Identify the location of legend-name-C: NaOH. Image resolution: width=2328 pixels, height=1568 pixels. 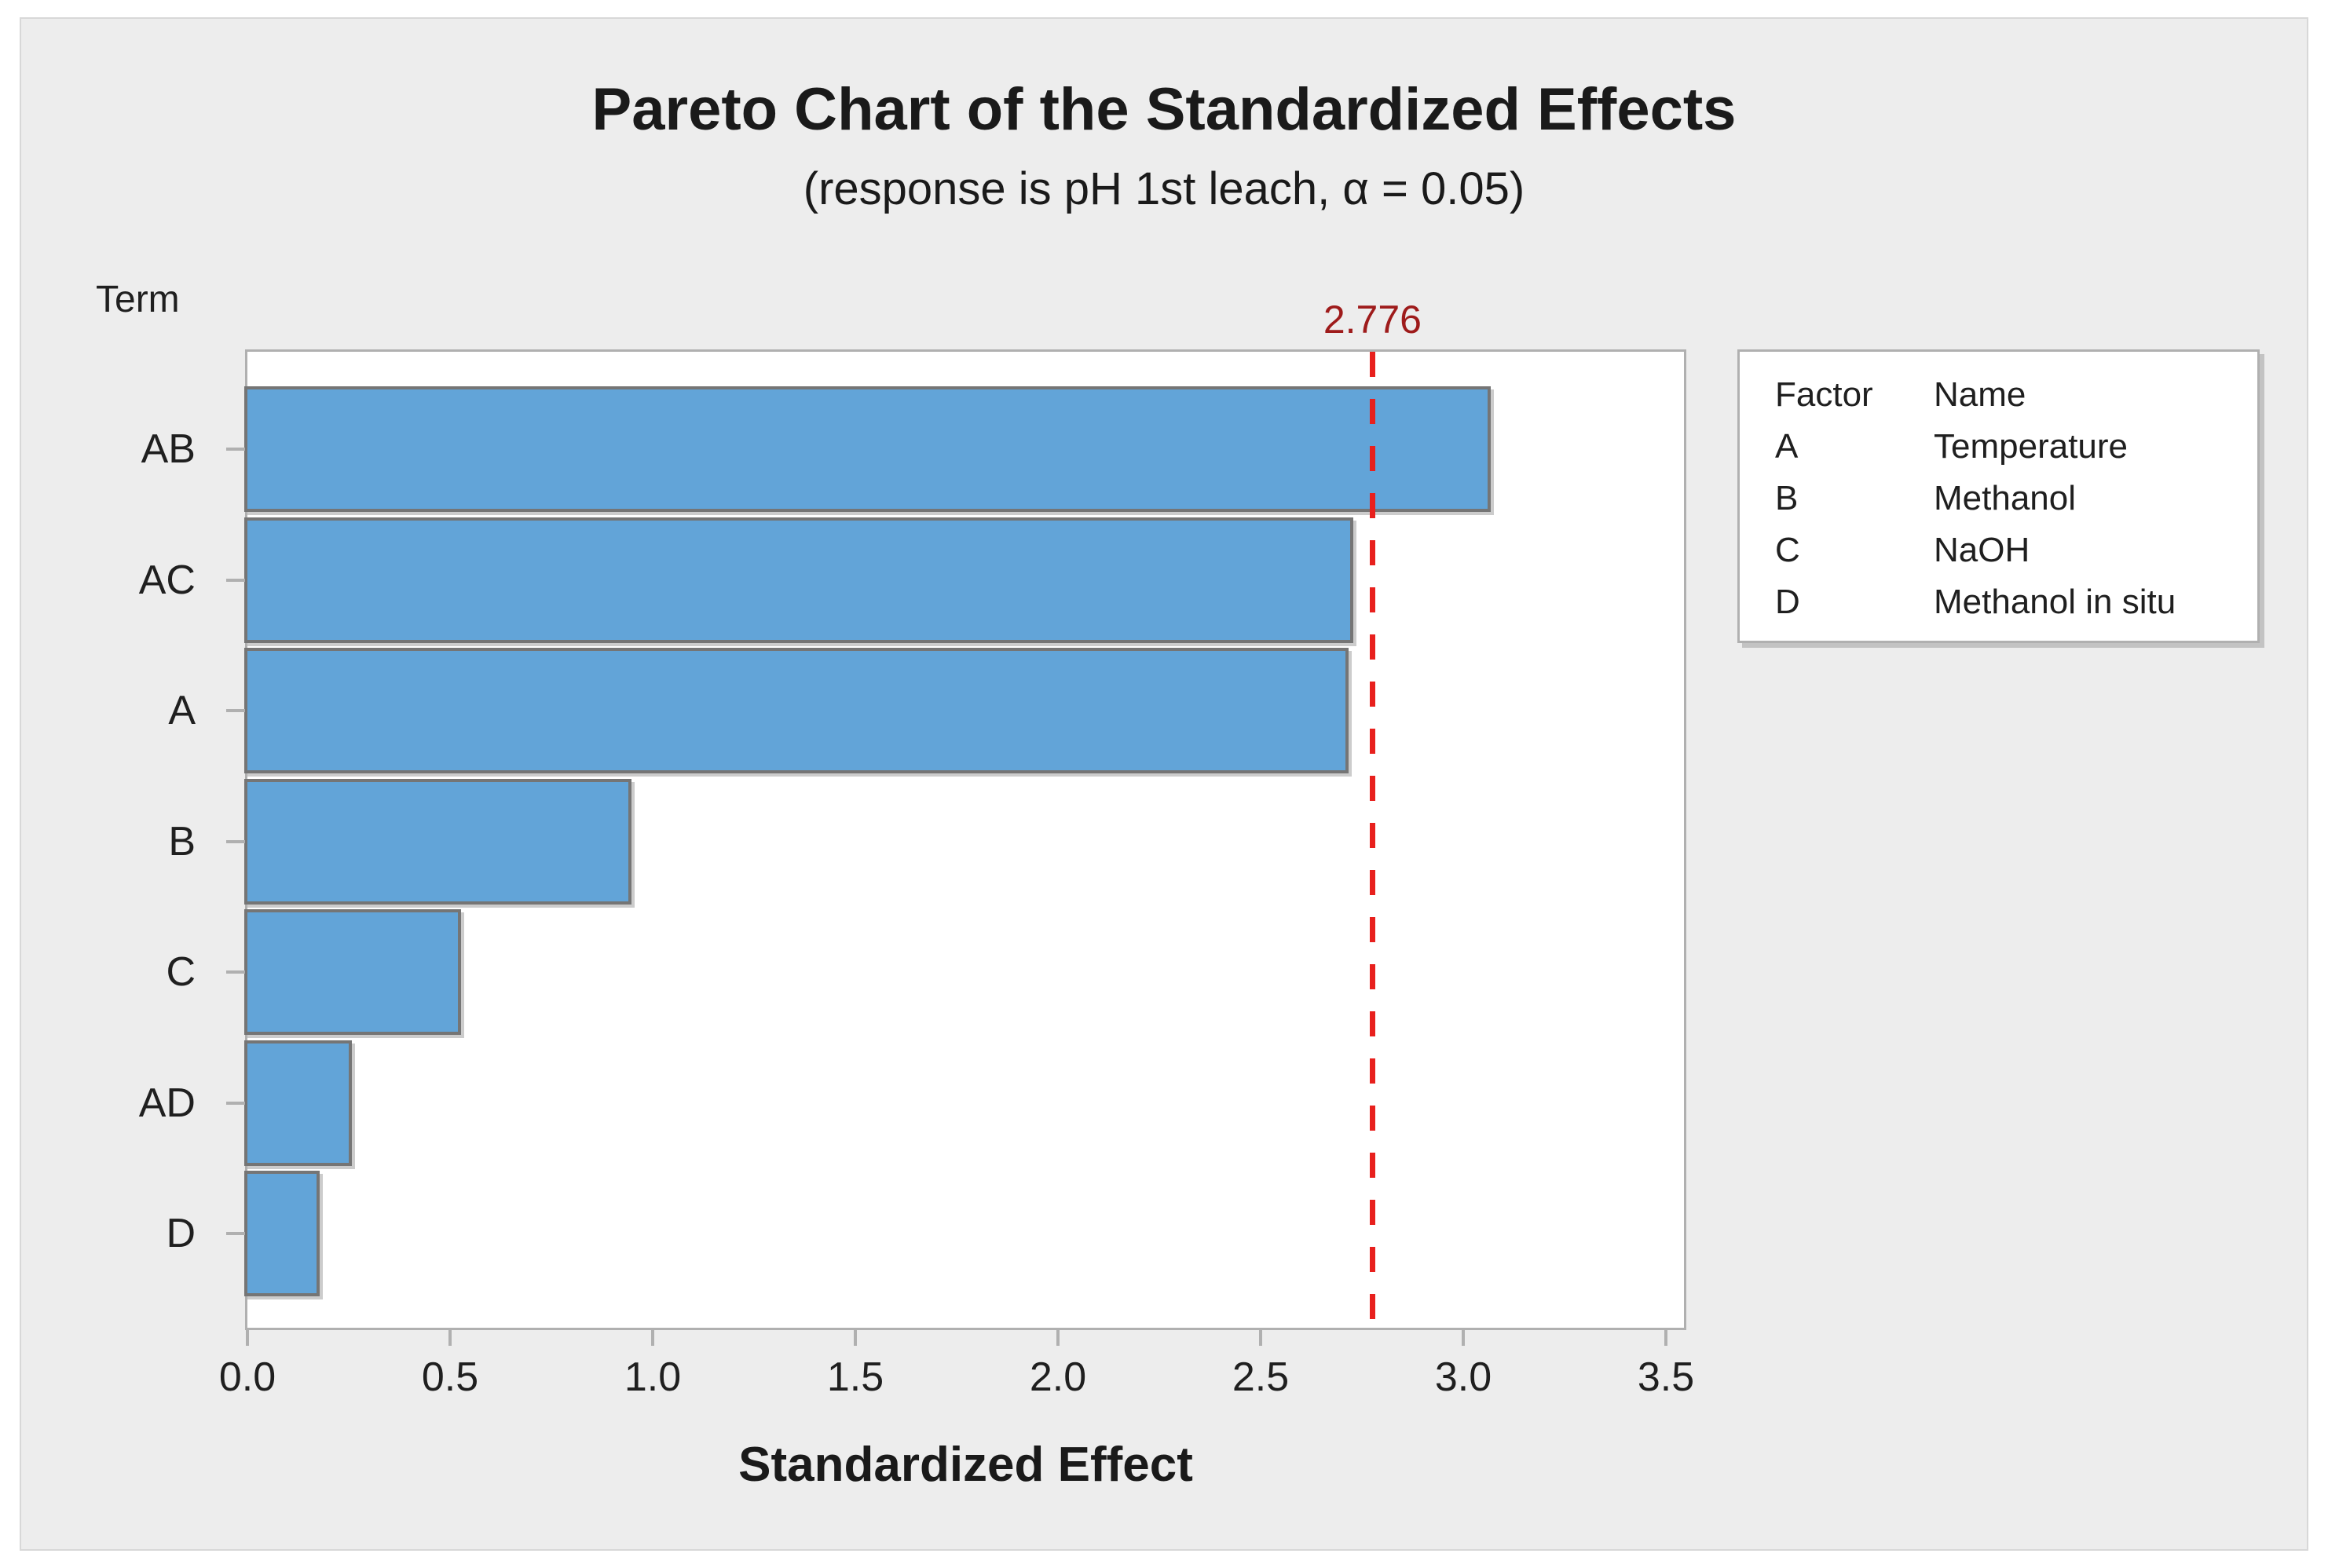
(1982, 550).